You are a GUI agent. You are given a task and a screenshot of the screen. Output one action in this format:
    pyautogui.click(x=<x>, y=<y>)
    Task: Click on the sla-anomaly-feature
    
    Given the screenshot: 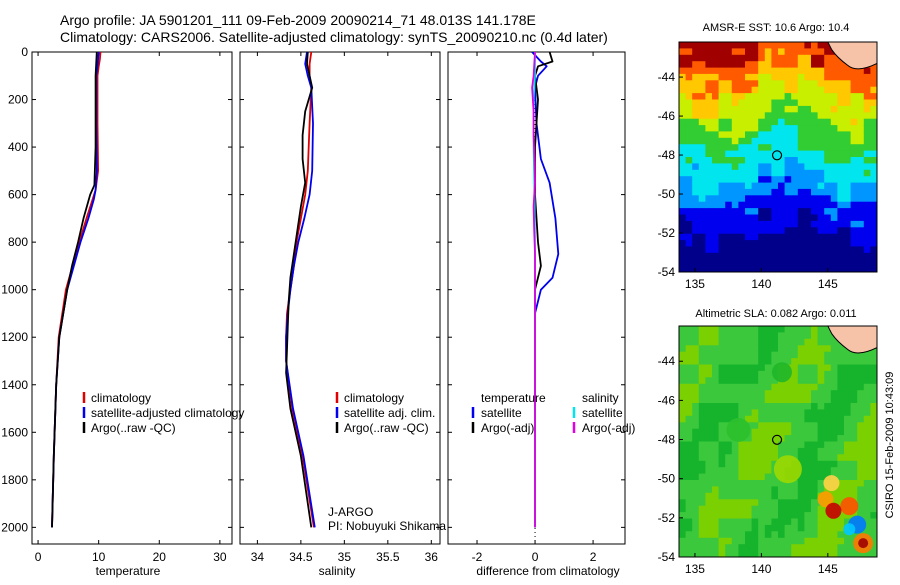 What is the action you would take?
    pyautogui.click(x=849, y=529)
    